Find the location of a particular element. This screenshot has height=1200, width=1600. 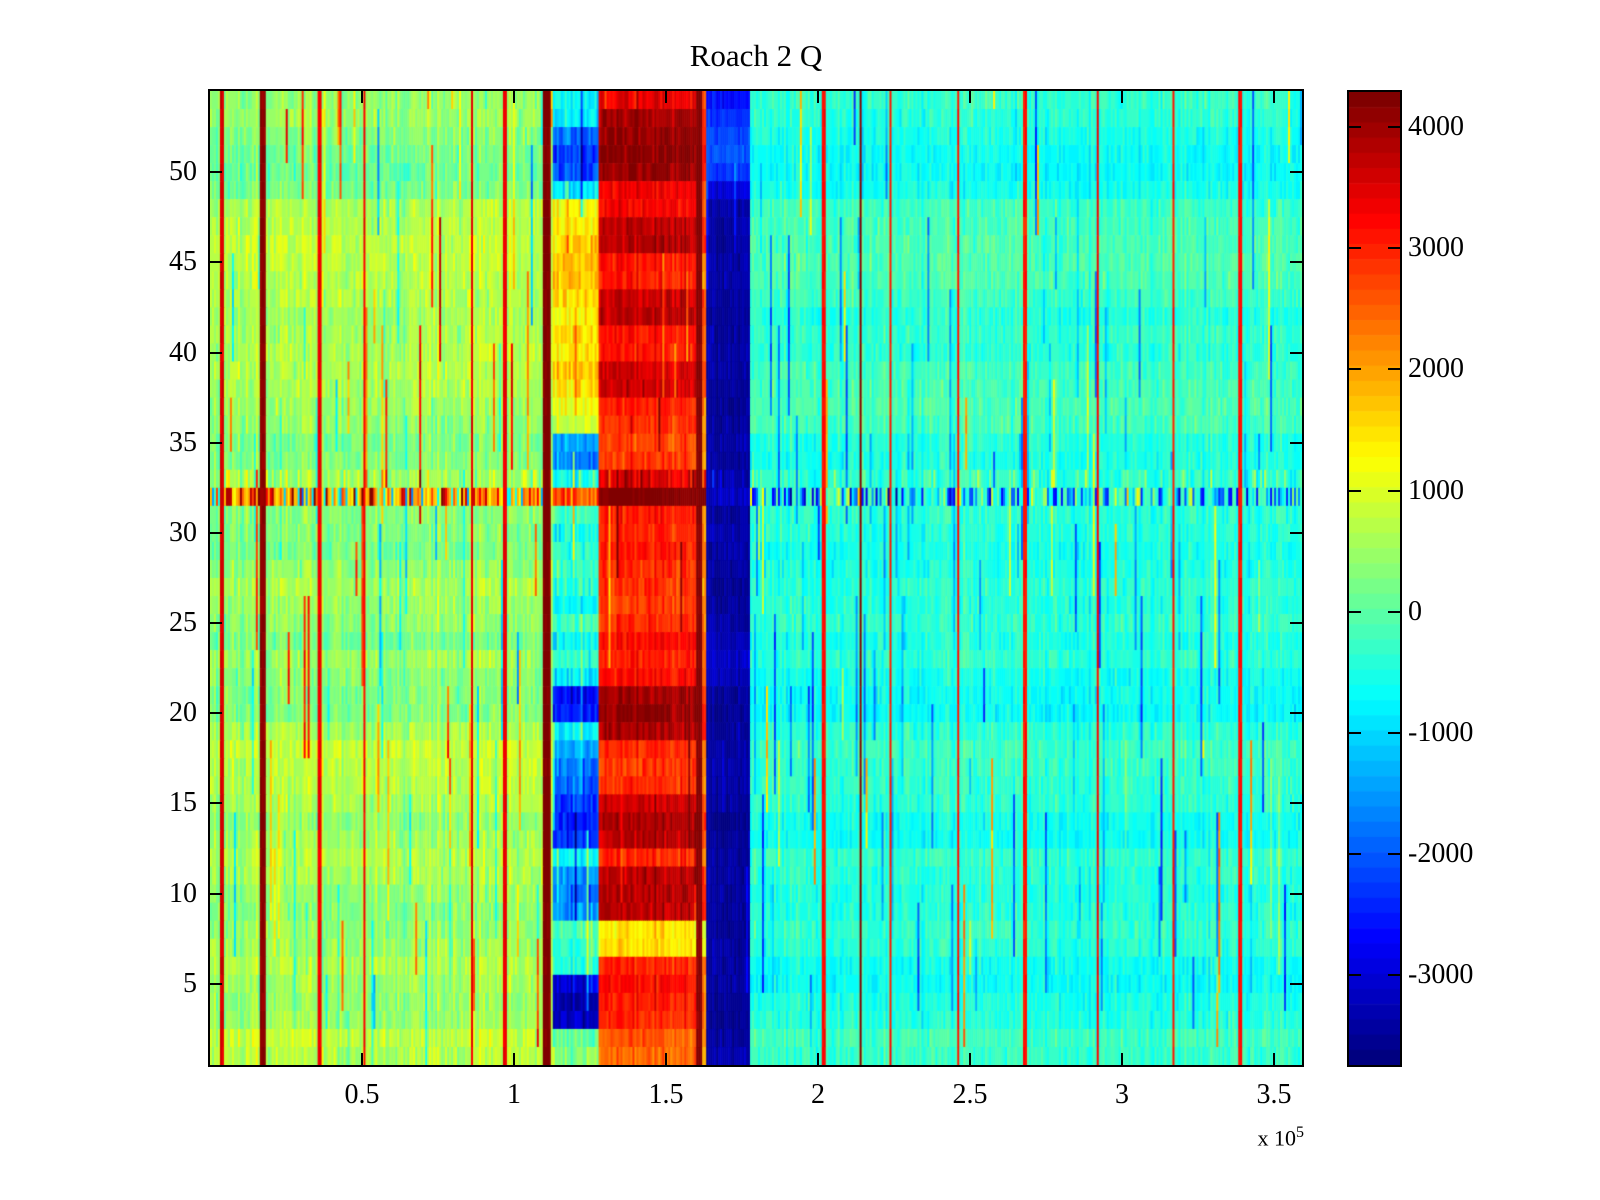

x-tick-label: 1.5 is located at coordinates (666, 1094).